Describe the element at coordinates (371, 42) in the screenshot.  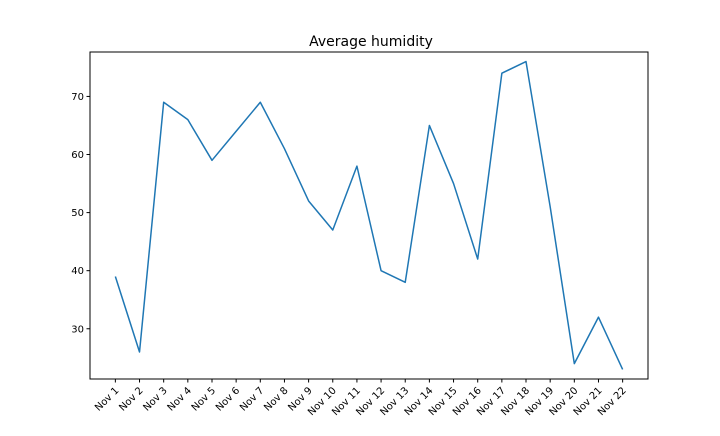
I see `chart-title: Average humidity` at that location.